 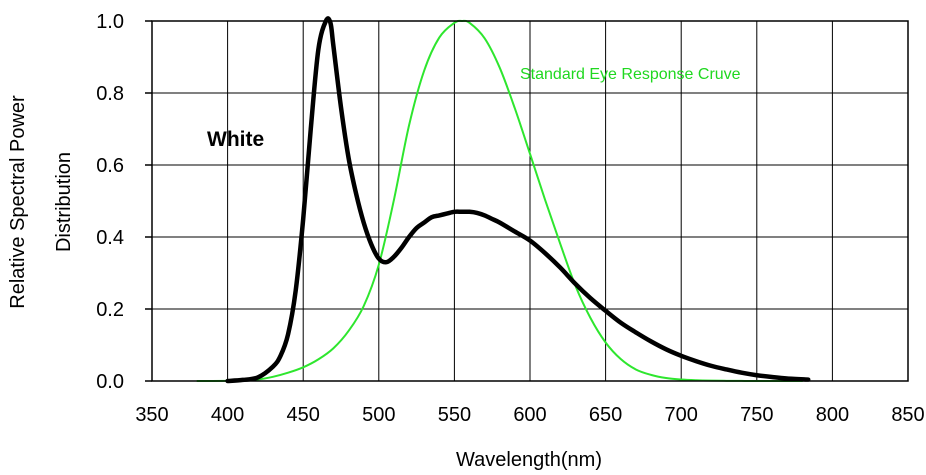 I want to click on y-axis-label-line-1: Relative Spectral Power, so click(x=18, y=202).